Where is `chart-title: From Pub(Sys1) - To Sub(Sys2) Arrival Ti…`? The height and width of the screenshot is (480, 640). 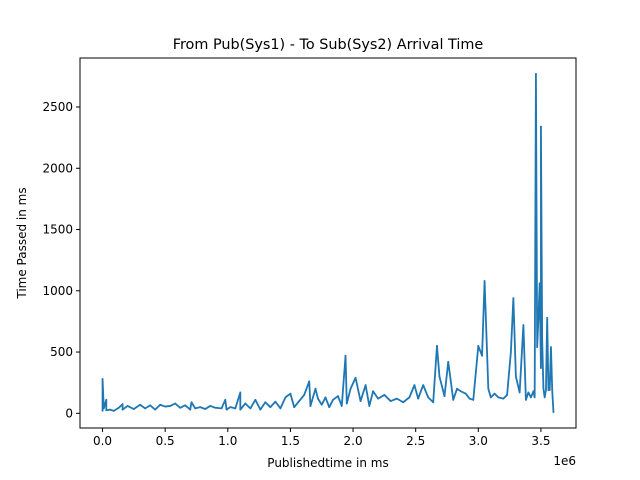 chart-title: From Pub(Sys1) - To Sub(Sys2) Arrival Ti… is located at coordinates (328, 45).